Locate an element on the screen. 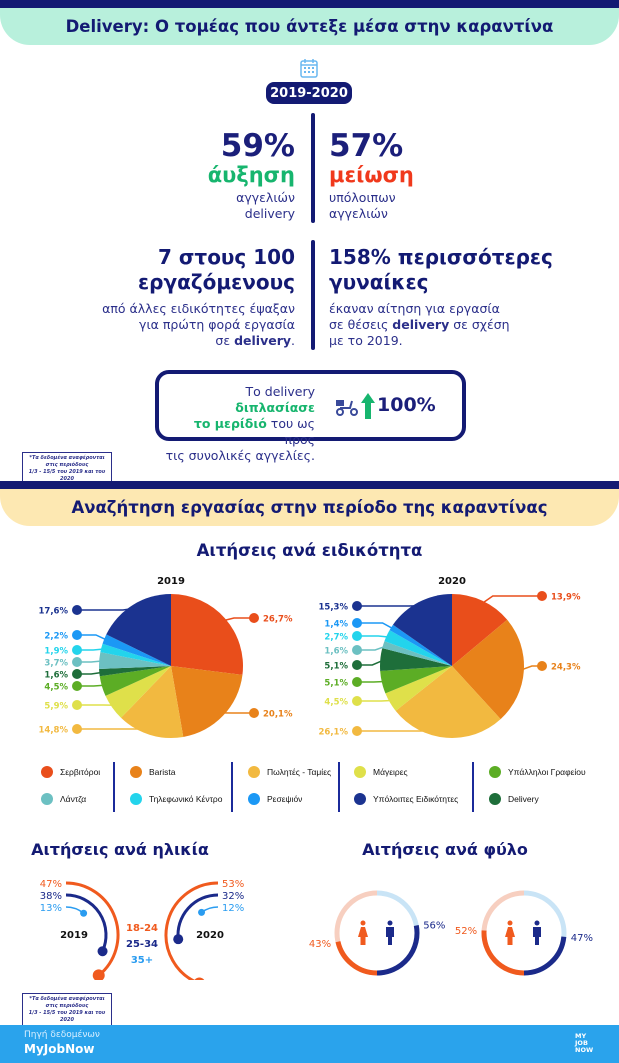  stat-desc: σε delivery. is located at coordinates (177, 341).